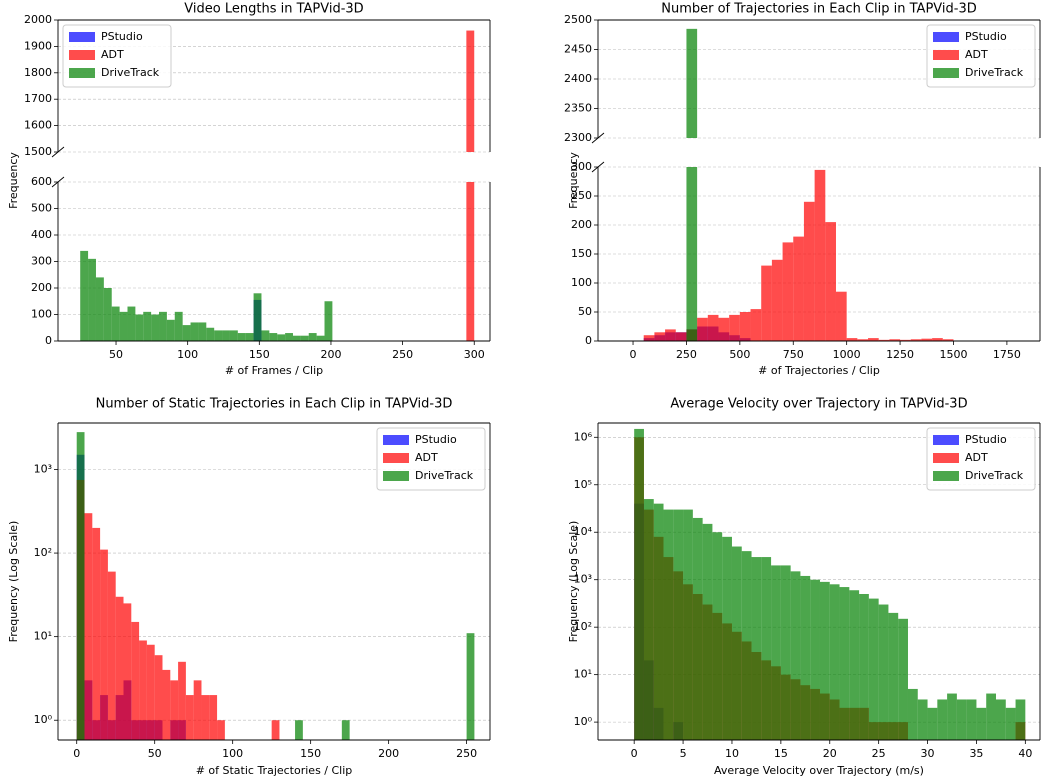 The image size is (1042, 782). I want to click on y-tick-label: 50, so click(585, 311).